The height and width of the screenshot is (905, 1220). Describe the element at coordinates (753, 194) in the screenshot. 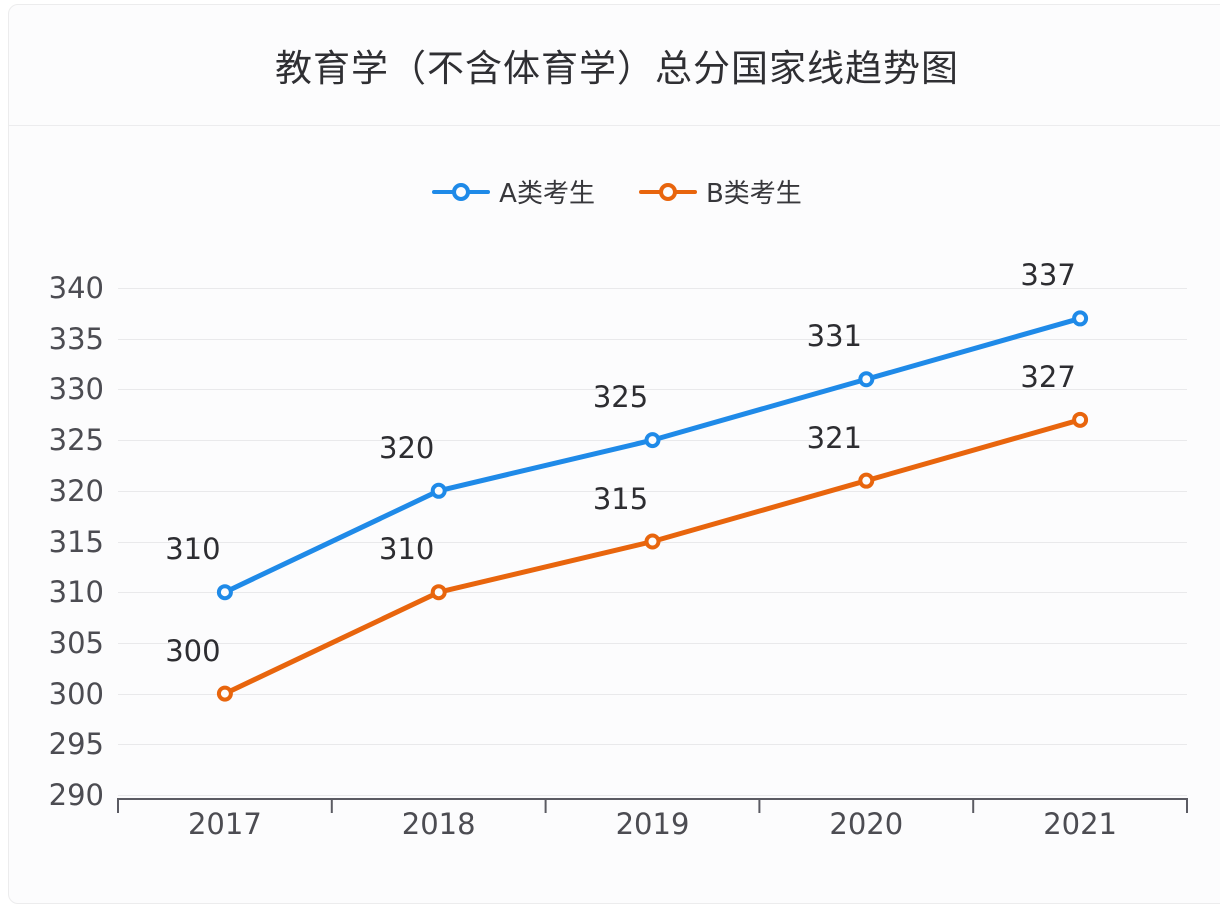

I see `legend-label-b: B类考生` at that location.